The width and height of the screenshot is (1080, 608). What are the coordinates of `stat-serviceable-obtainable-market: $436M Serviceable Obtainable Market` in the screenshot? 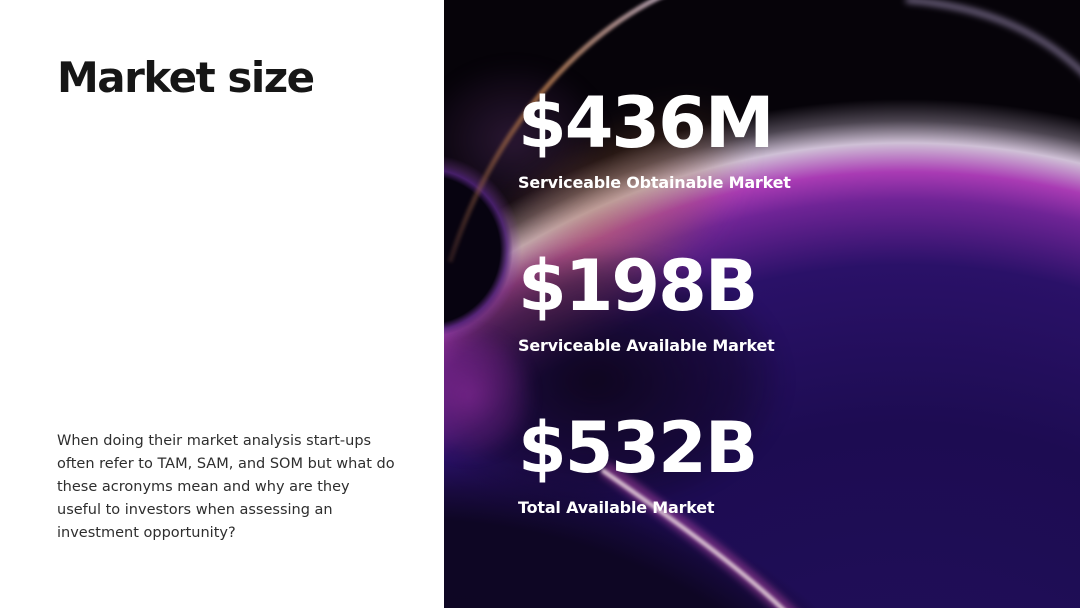 It's located at (654, 140).